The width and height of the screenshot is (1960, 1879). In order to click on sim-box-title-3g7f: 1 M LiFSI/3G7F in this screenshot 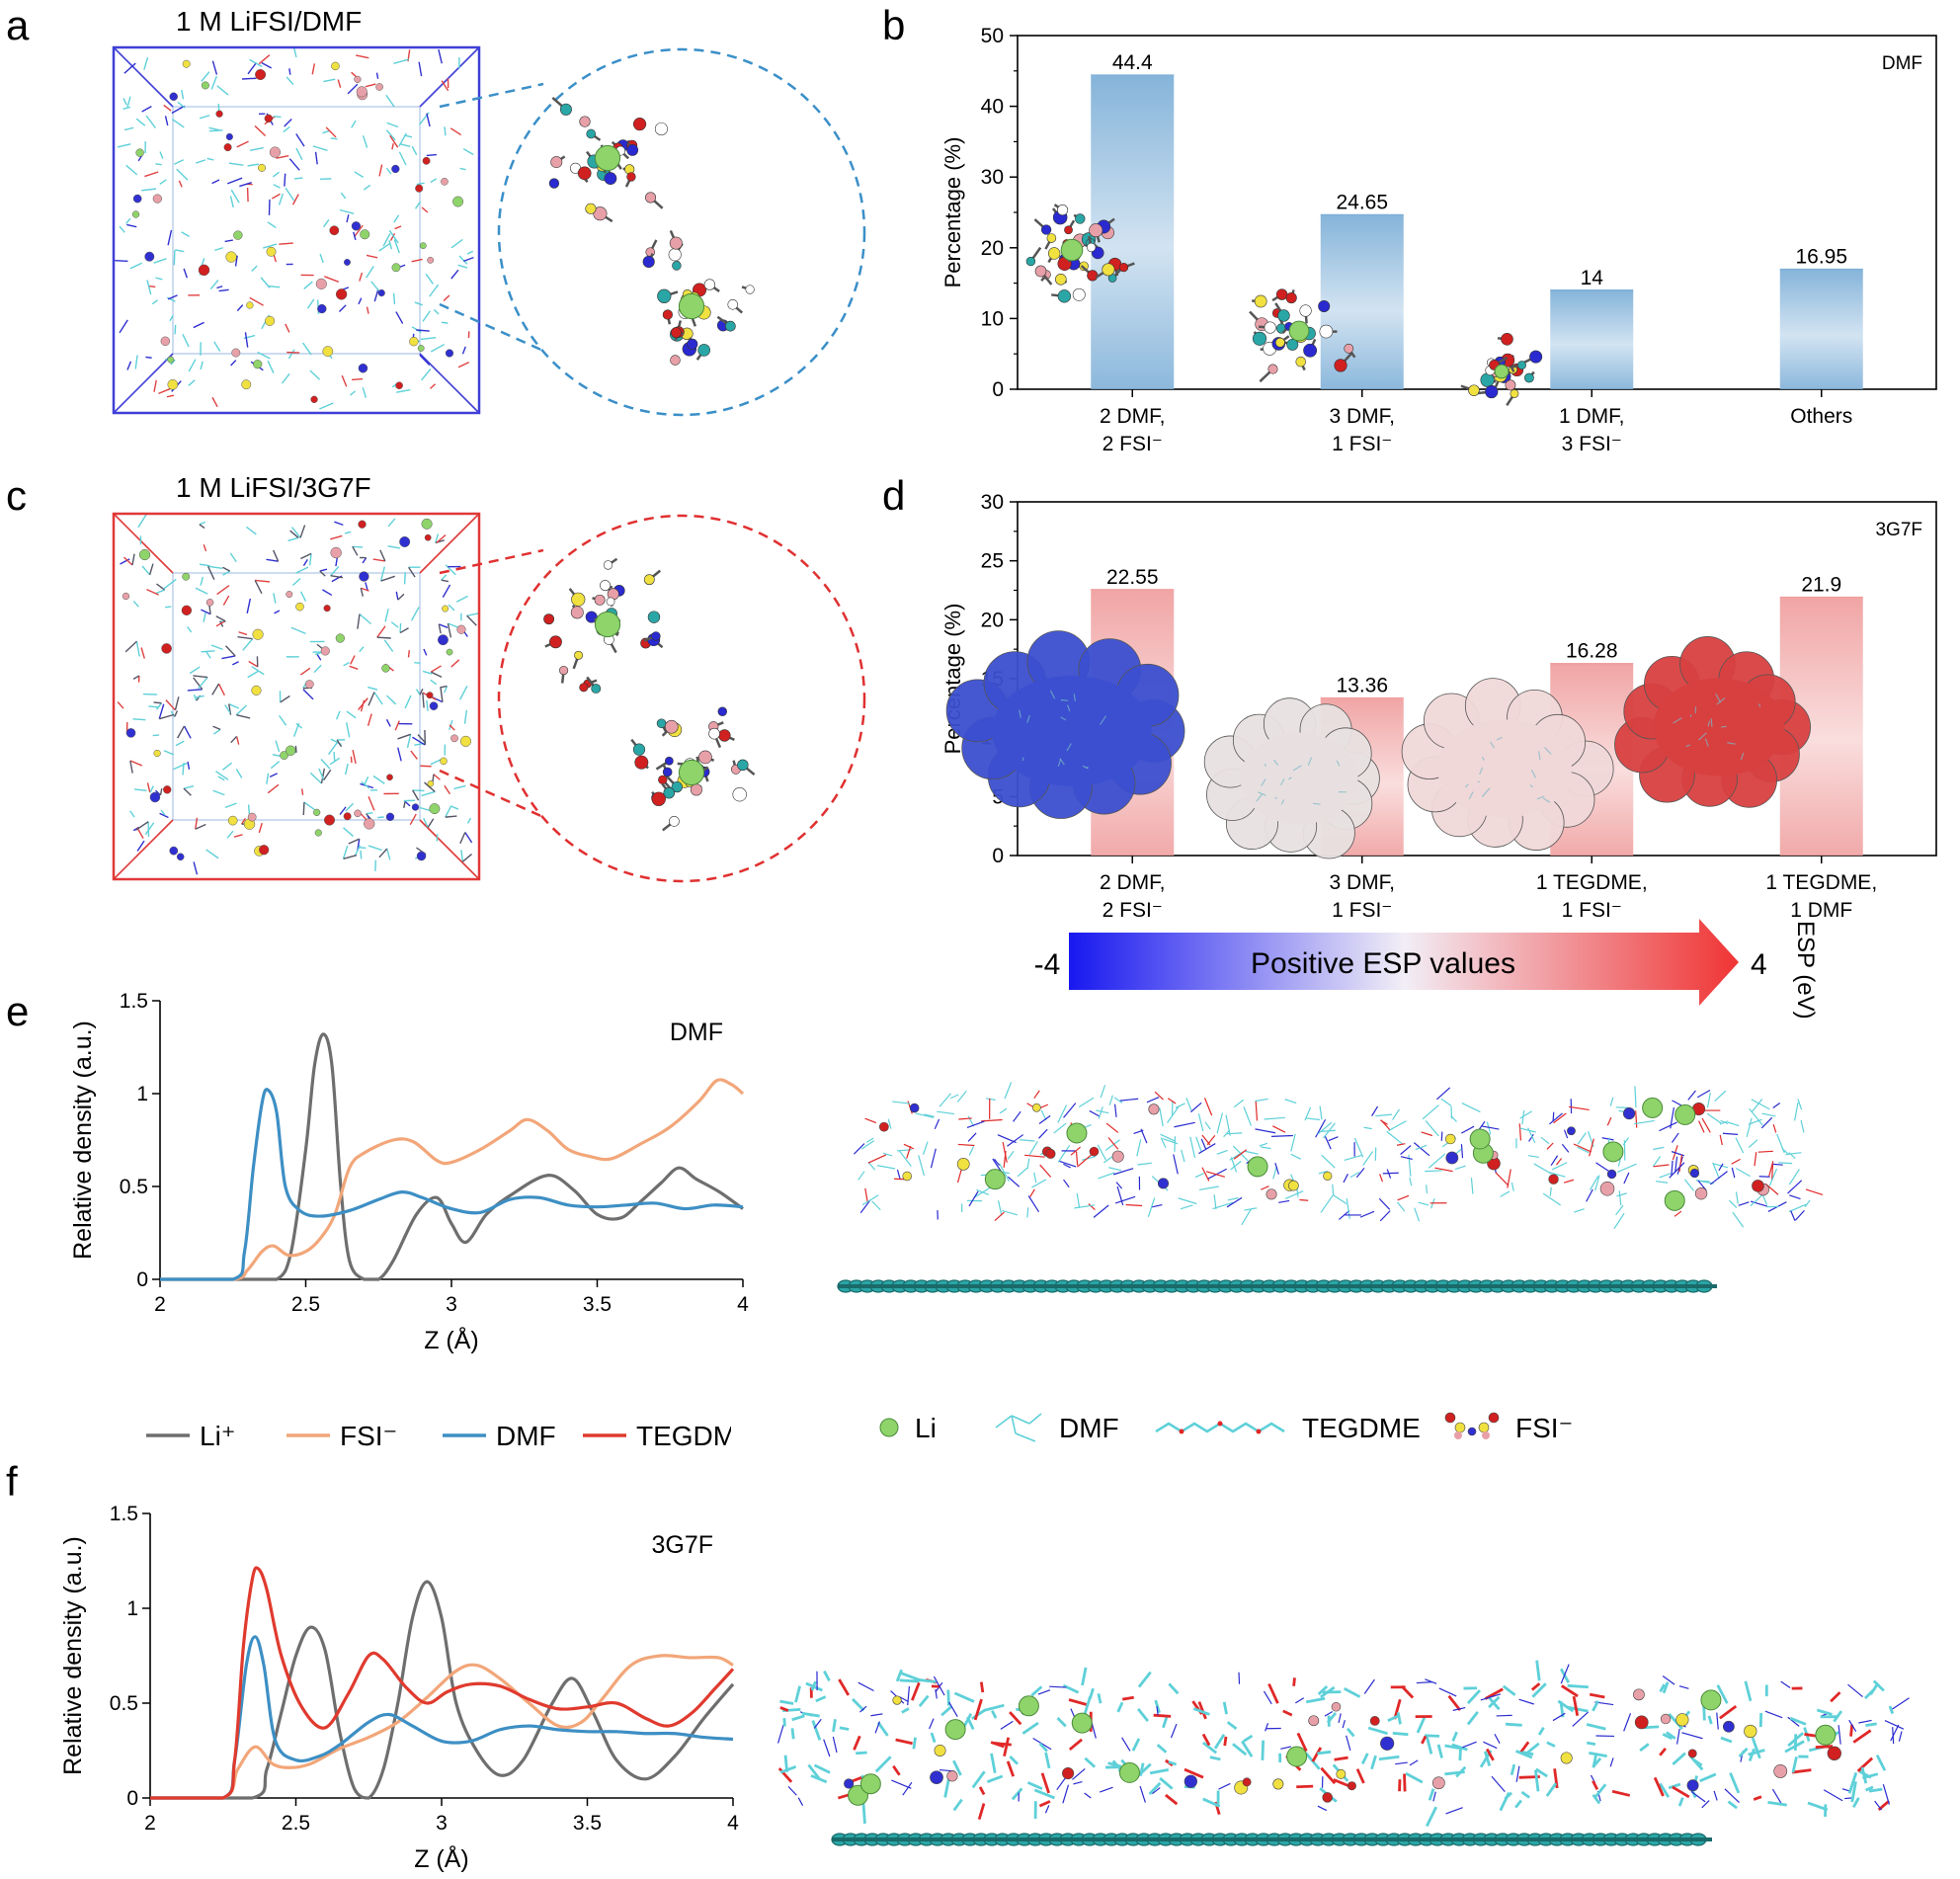, I will do `click(273, 487)`.